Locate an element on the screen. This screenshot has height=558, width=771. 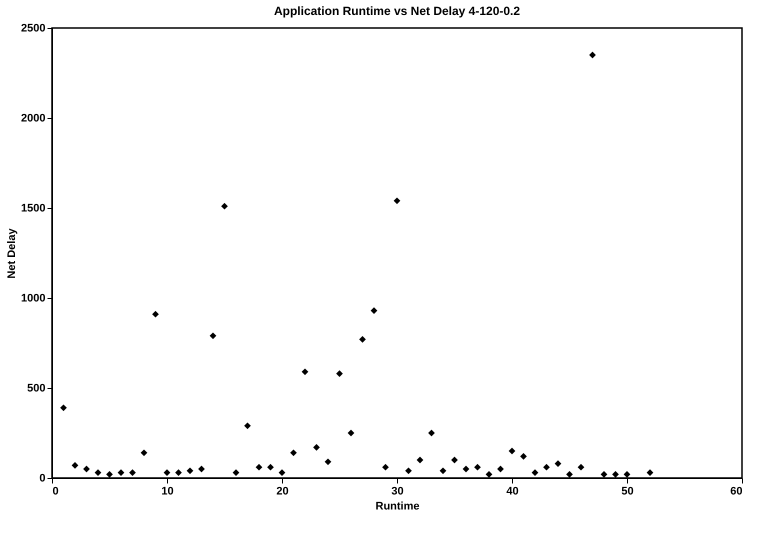
x-tick-label: 0 is located at coordinates (55, 492).